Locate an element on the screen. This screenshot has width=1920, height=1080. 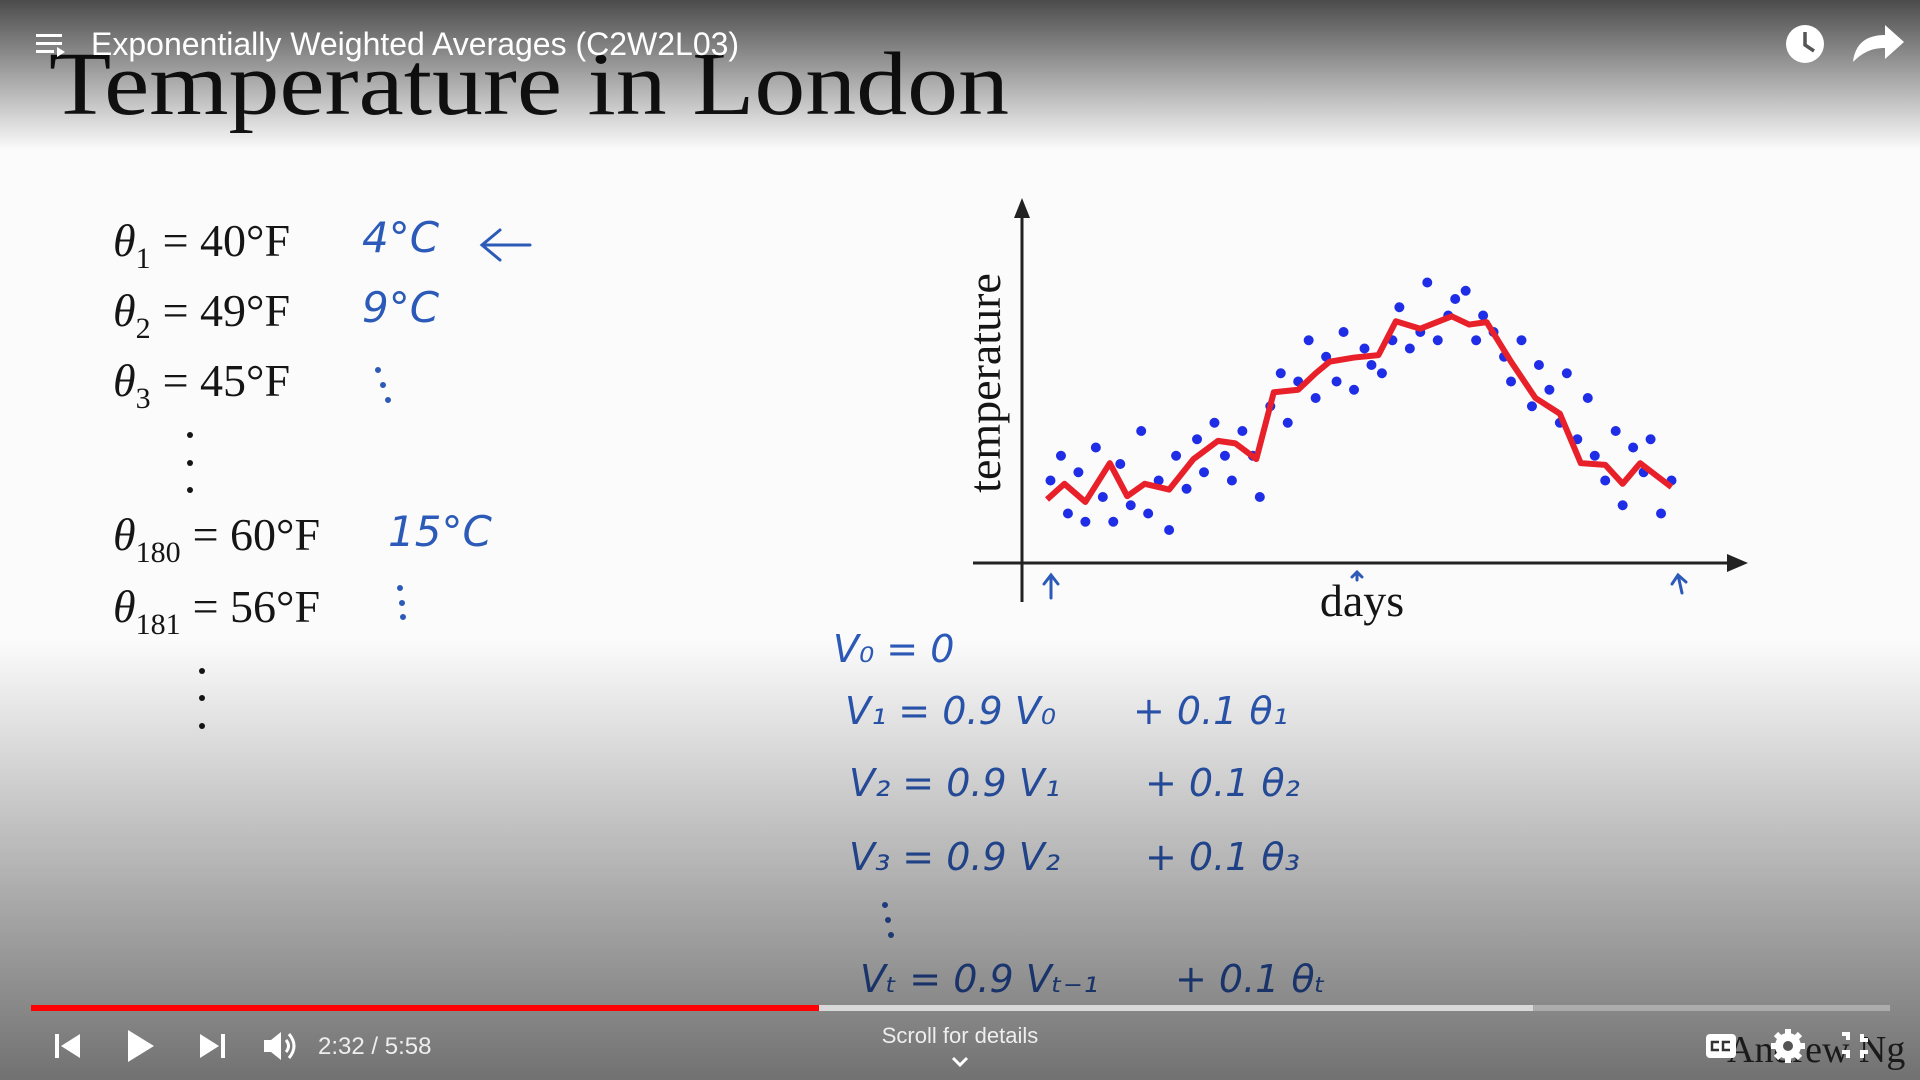
watch-later-button is located at coordinates (1805, 44).